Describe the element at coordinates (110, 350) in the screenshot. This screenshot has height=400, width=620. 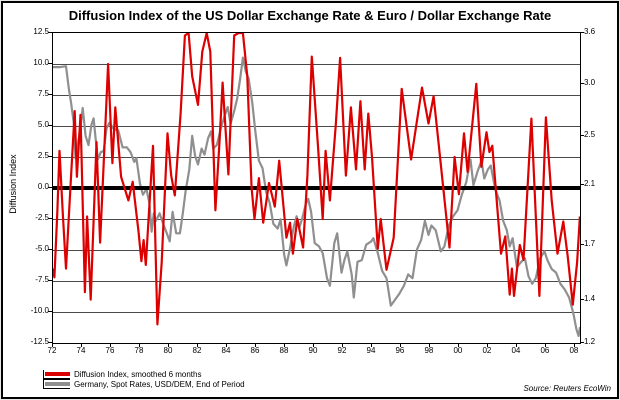
I see `x-axis-tick-label: 76` at that location.